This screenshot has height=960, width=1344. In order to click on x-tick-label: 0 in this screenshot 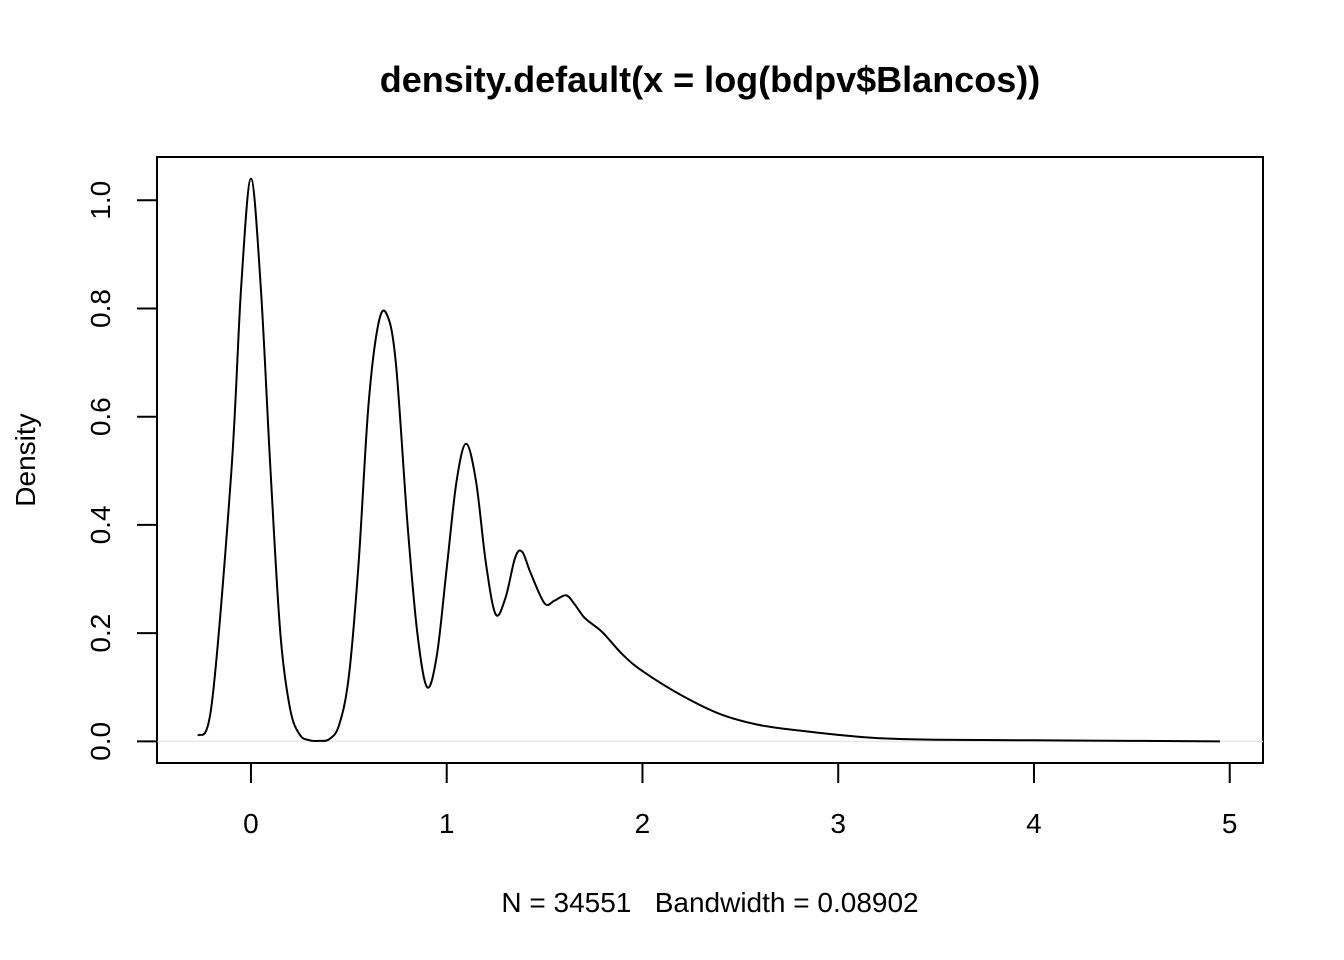, I will do `click(251, 823)`.